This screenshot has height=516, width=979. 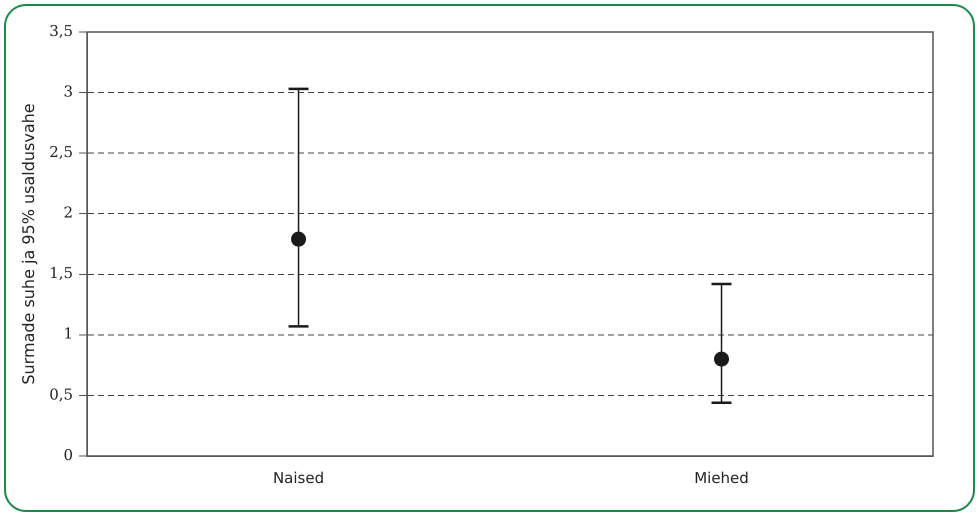 I want to click on y-tick-label: 0,5, so click(x=61, y=394).